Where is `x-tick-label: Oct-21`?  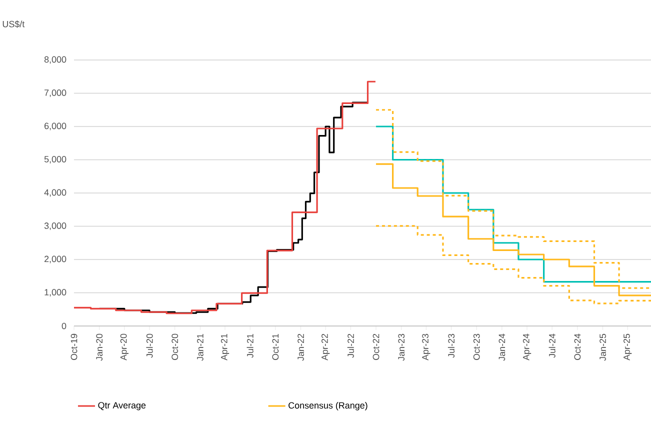
x-tick-label: Oct-21 is located at coordinates (275, 347).